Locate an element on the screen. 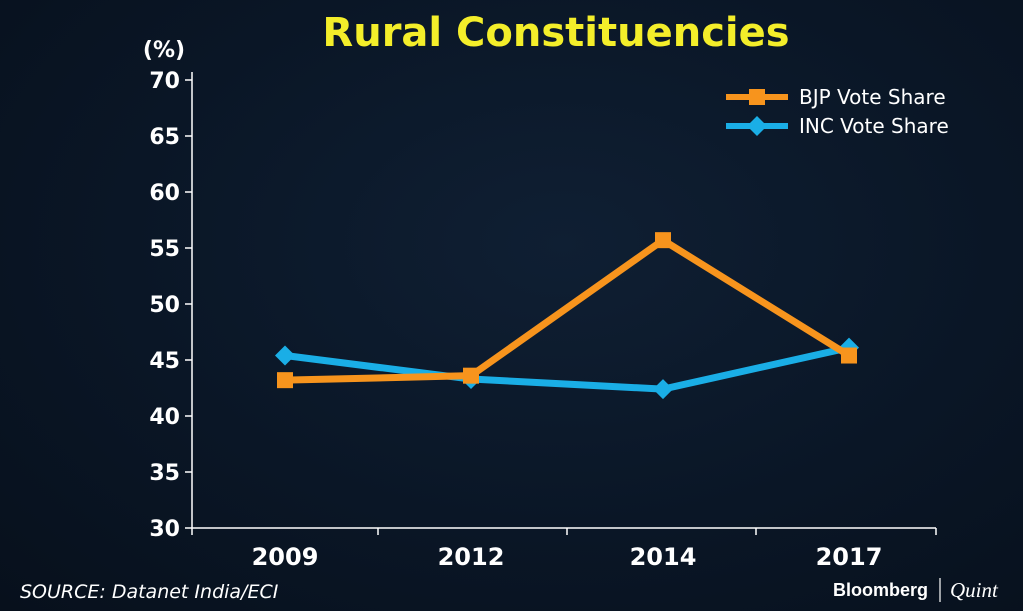 The image size is (1023, 611). legend-square-marker is located at coordinates (757, 97).